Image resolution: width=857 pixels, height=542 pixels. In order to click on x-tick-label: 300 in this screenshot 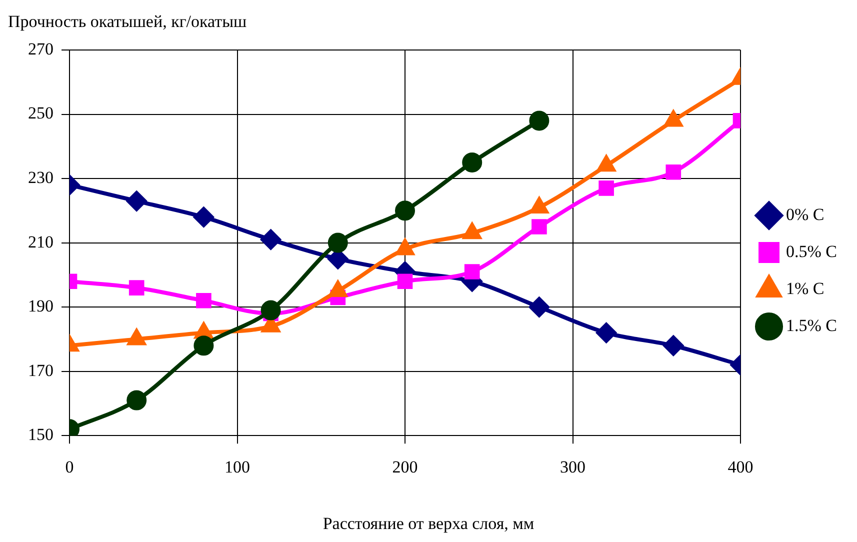, I will do `click(573, 466)`.